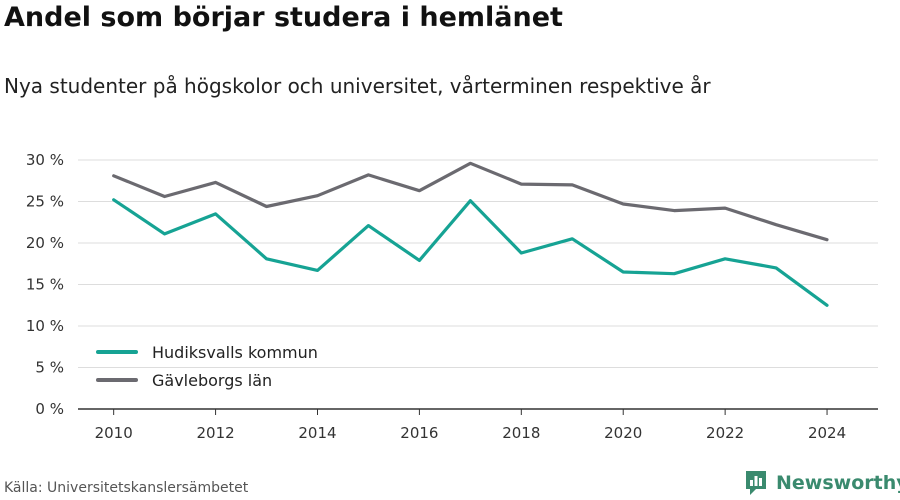 The height and width of the screenshot is (500, 900). I want to click on brand-logo: Newsworthy, so click(822, 483).